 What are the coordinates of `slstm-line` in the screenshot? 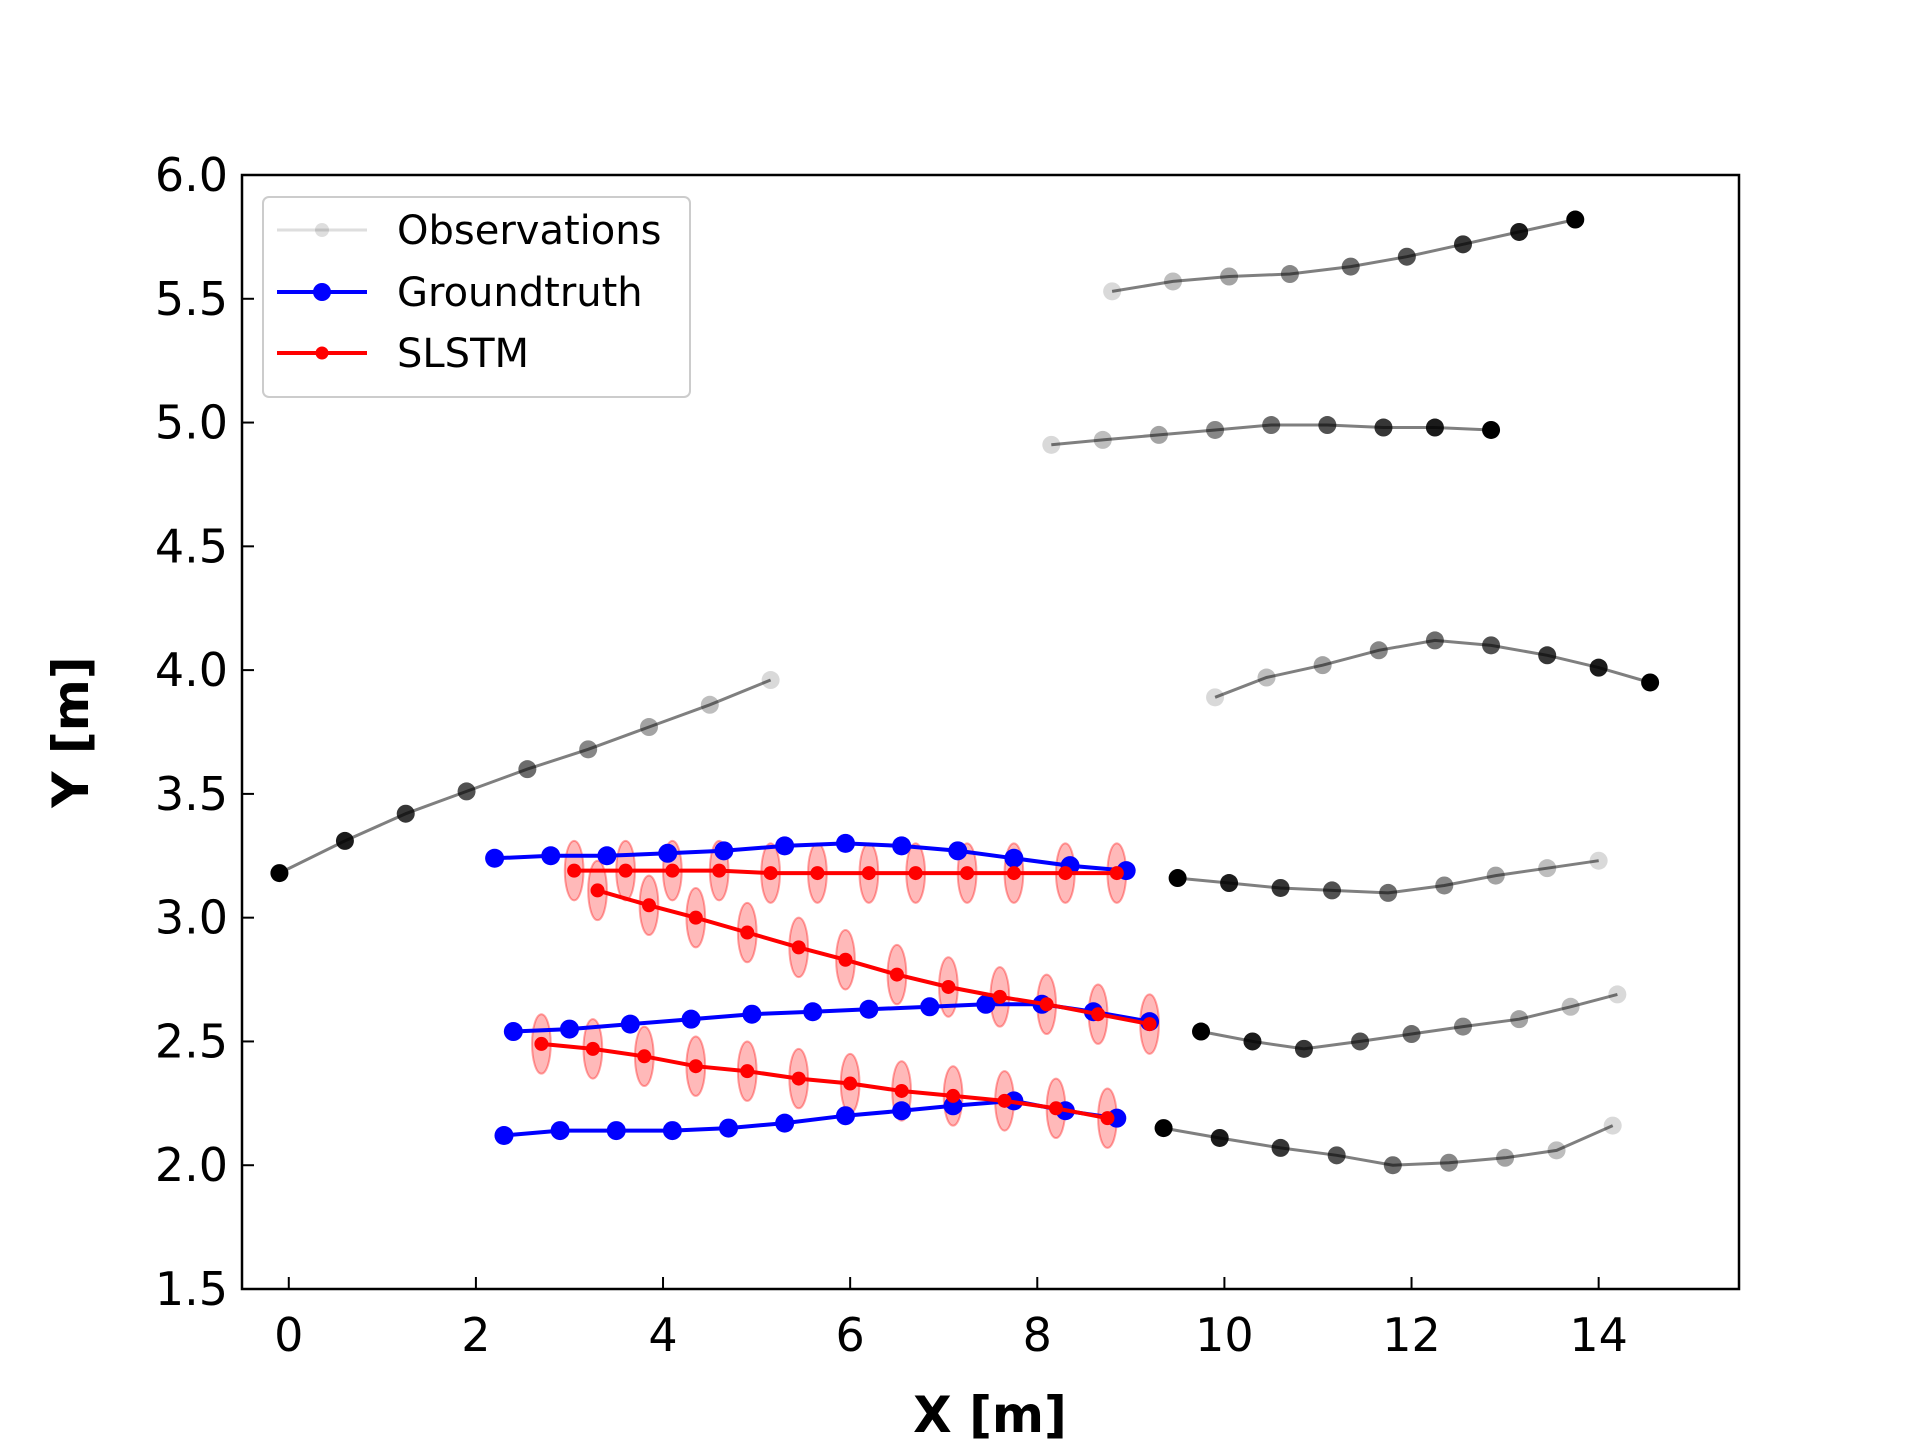 It's located at (845, 872).